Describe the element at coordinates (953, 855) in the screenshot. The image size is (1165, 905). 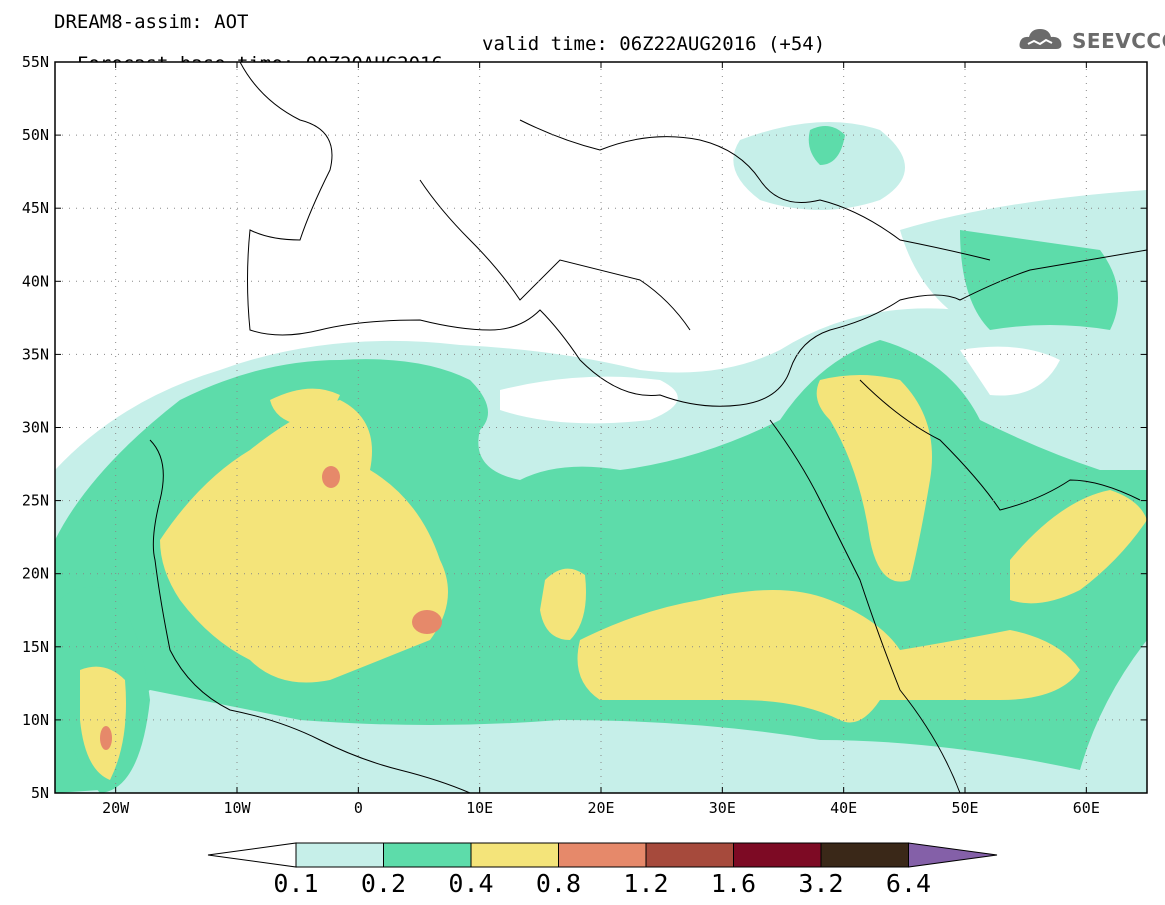
I see `colorbar-over-arrow` at that location.